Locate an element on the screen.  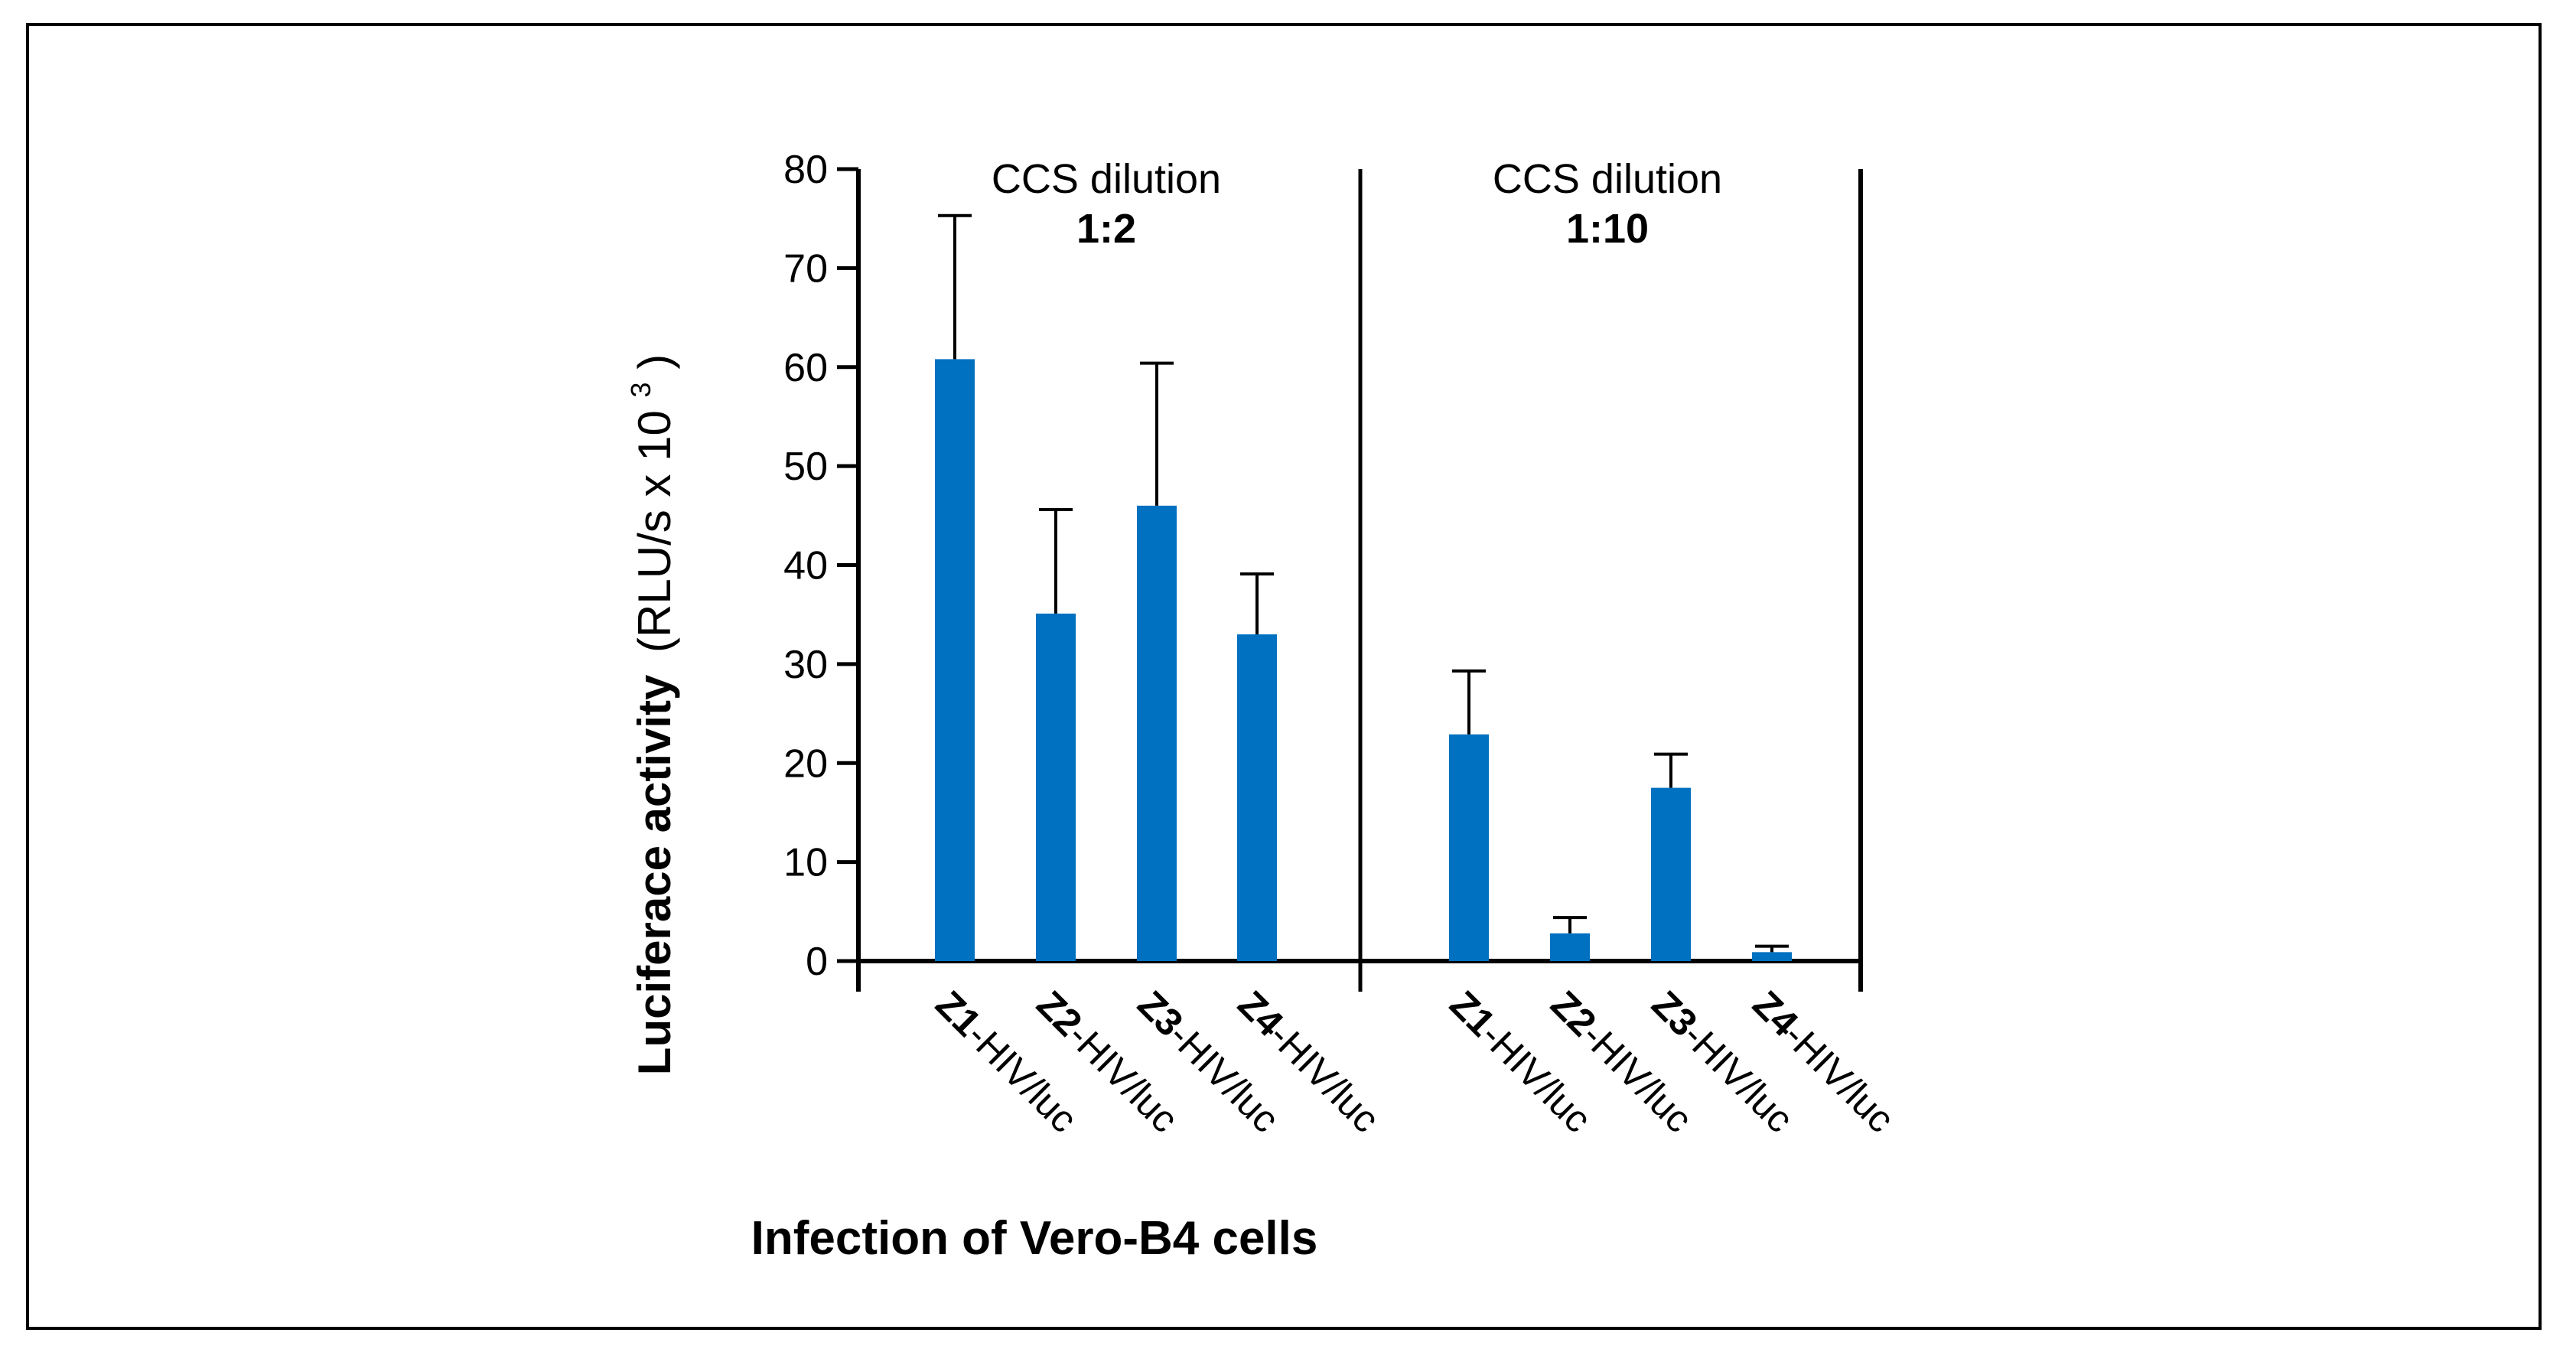
y-tick-label: 0 is located at coordinates (817, 962).